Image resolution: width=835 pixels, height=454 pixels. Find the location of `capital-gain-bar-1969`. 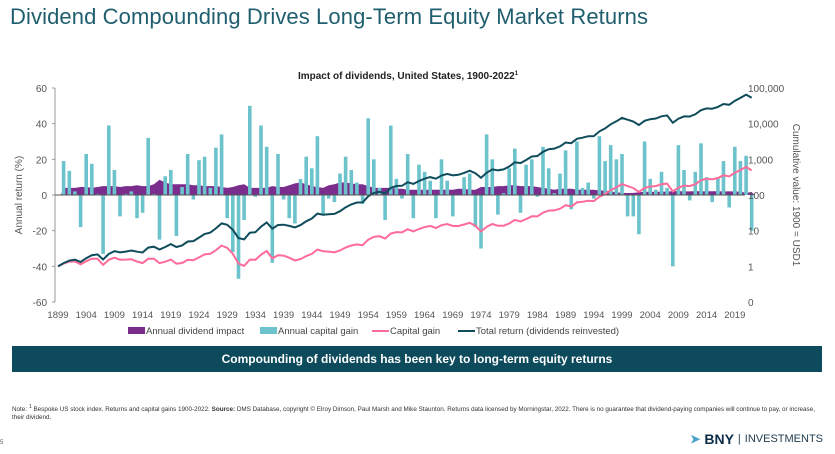

capital-gain-bar-1969 is located at coordinates (453, 206).